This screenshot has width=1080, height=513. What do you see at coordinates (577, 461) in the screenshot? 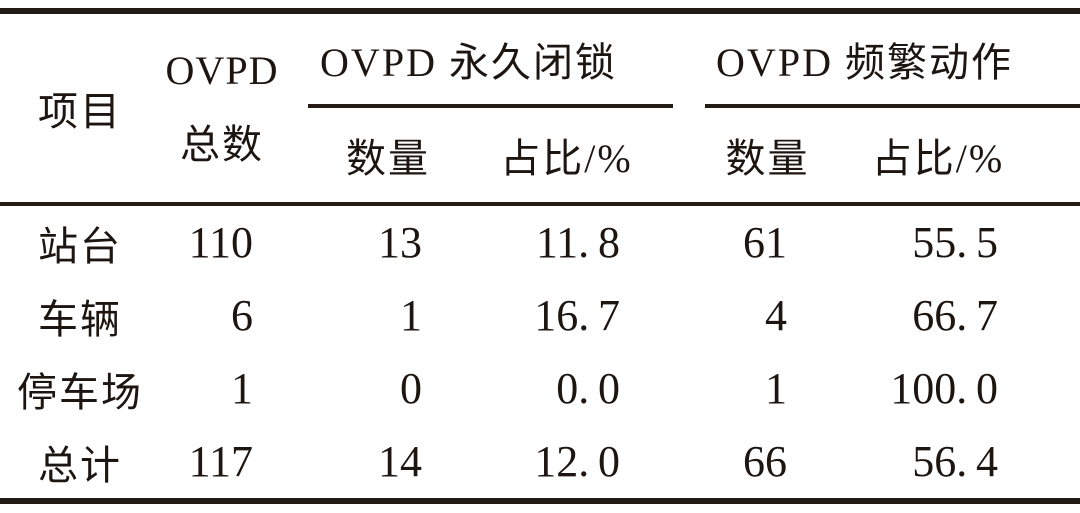
I see `row-lock-pct-value: 12. 0` at bounding box center [577, 461].